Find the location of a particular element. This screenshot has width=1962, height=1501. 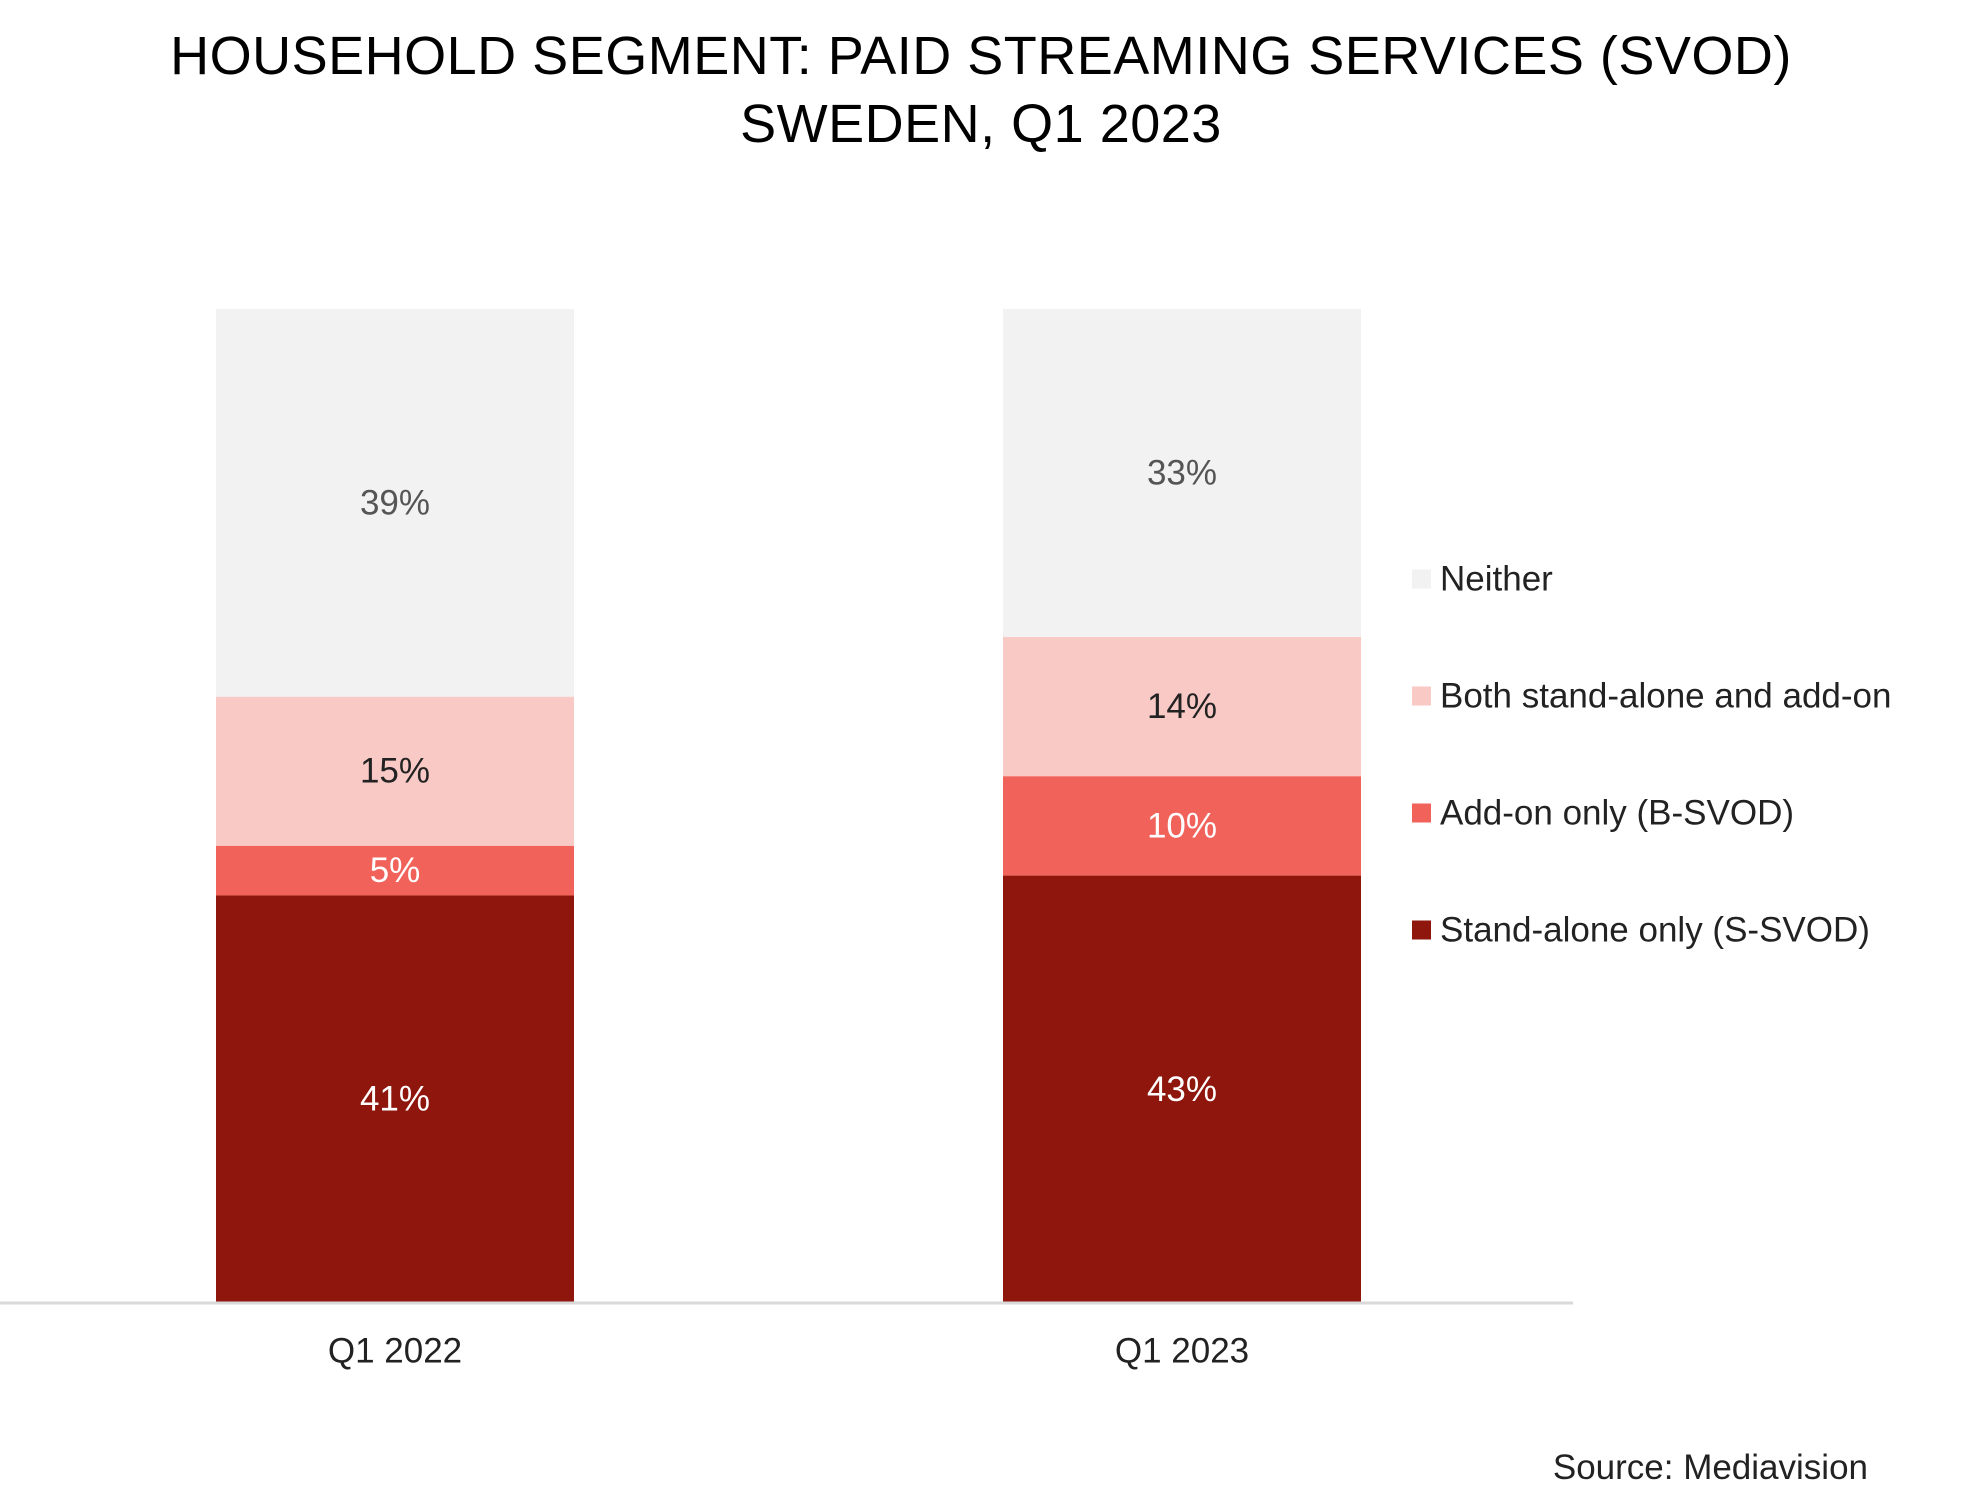

data-label-neither-q1-2022: 39% is located at coordinates (395, 502).